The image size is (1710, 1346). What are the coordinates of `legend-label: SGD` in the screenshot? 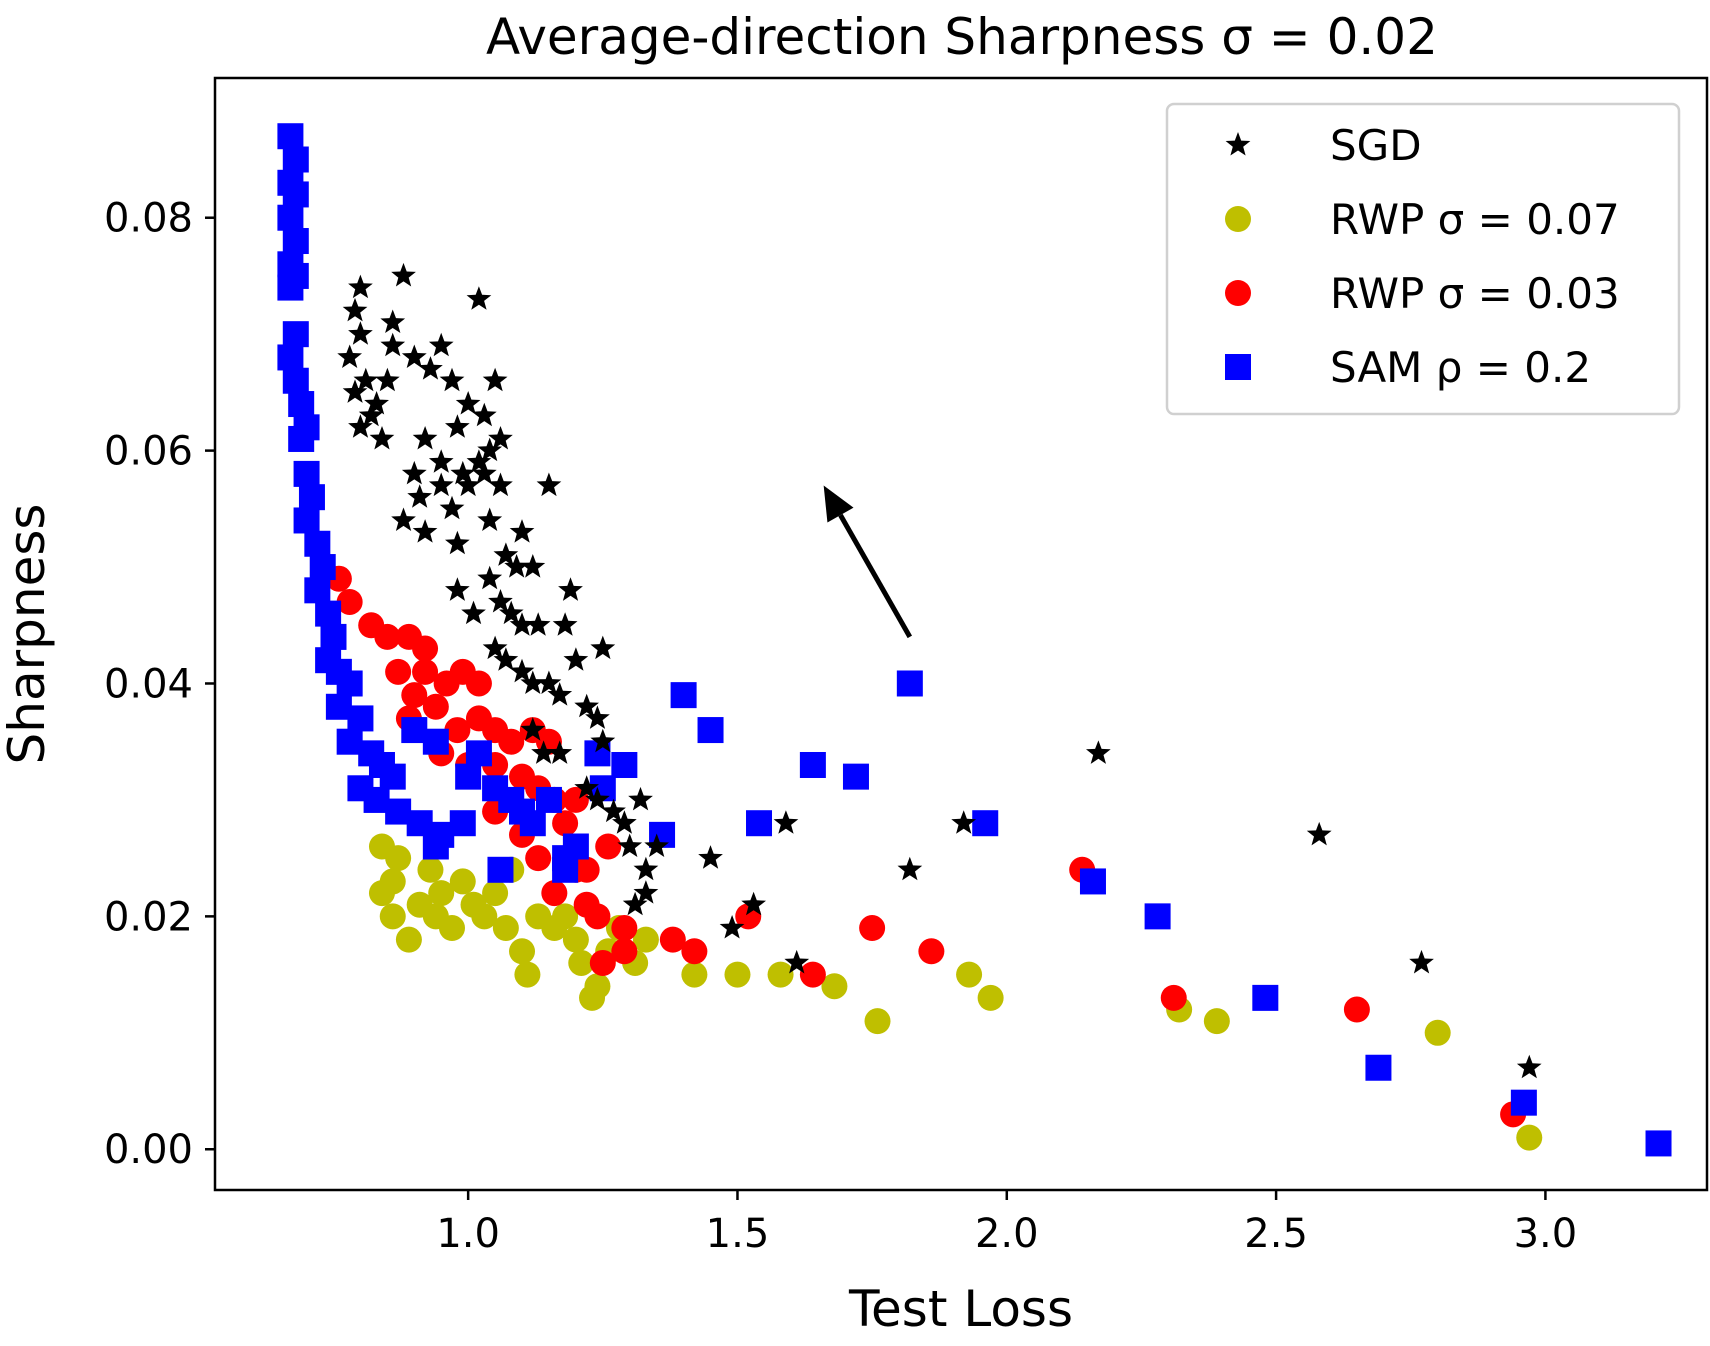 It's located at (1376, 145).